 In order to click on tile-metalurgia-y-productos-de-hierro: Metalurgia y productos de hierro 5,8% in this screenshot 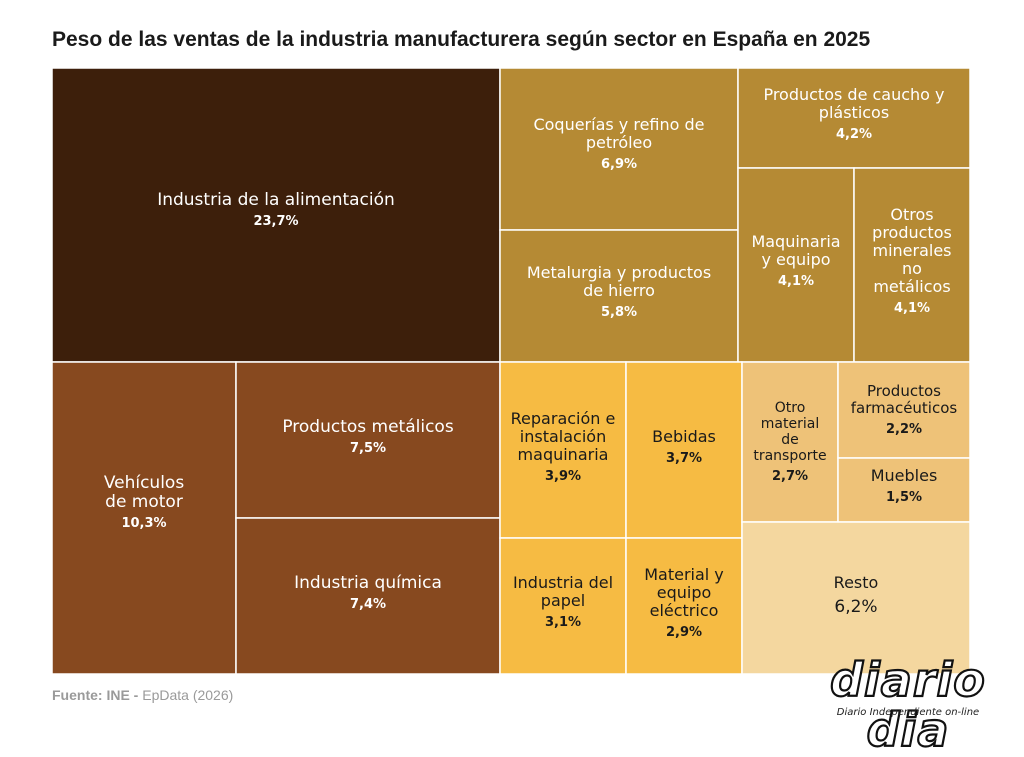, I will do `click(619, 296)`.